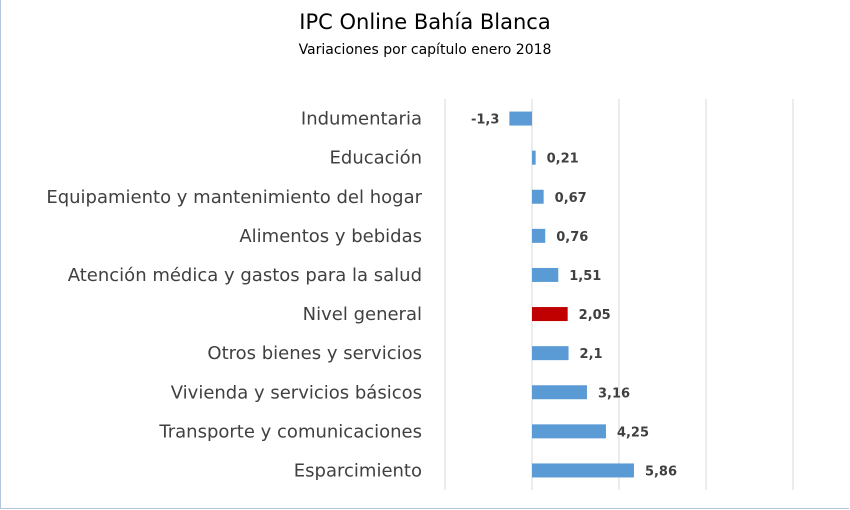 Image resolution: width=850 pixels, height=510 pixels. I want to click on category-label: Vivienda y servicios básicos, so click(296, 392).